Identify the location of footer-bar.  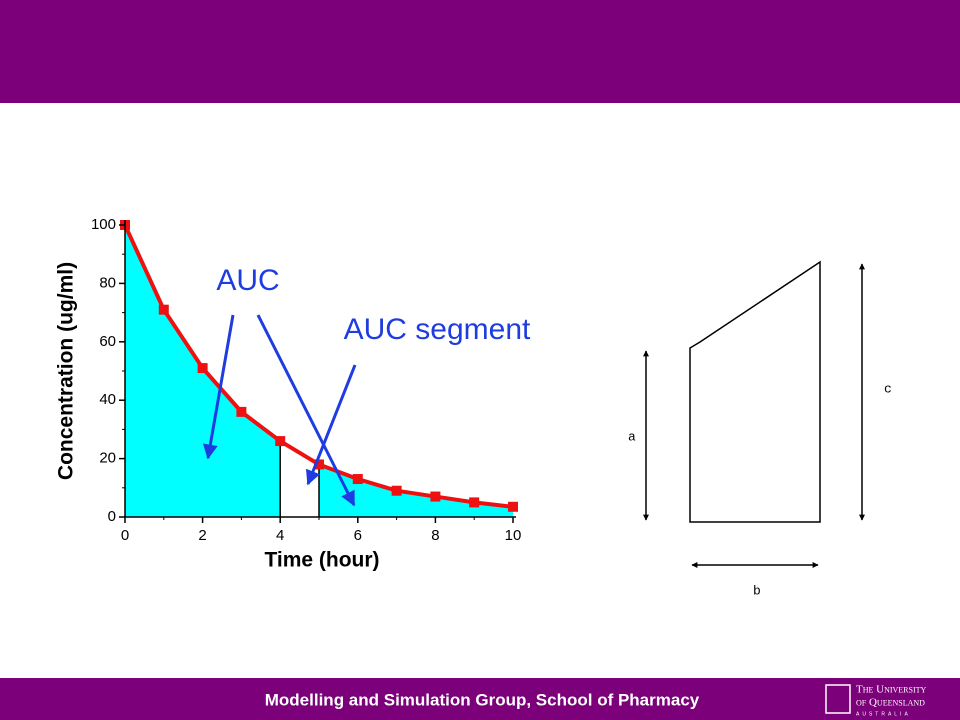
(480, 699).